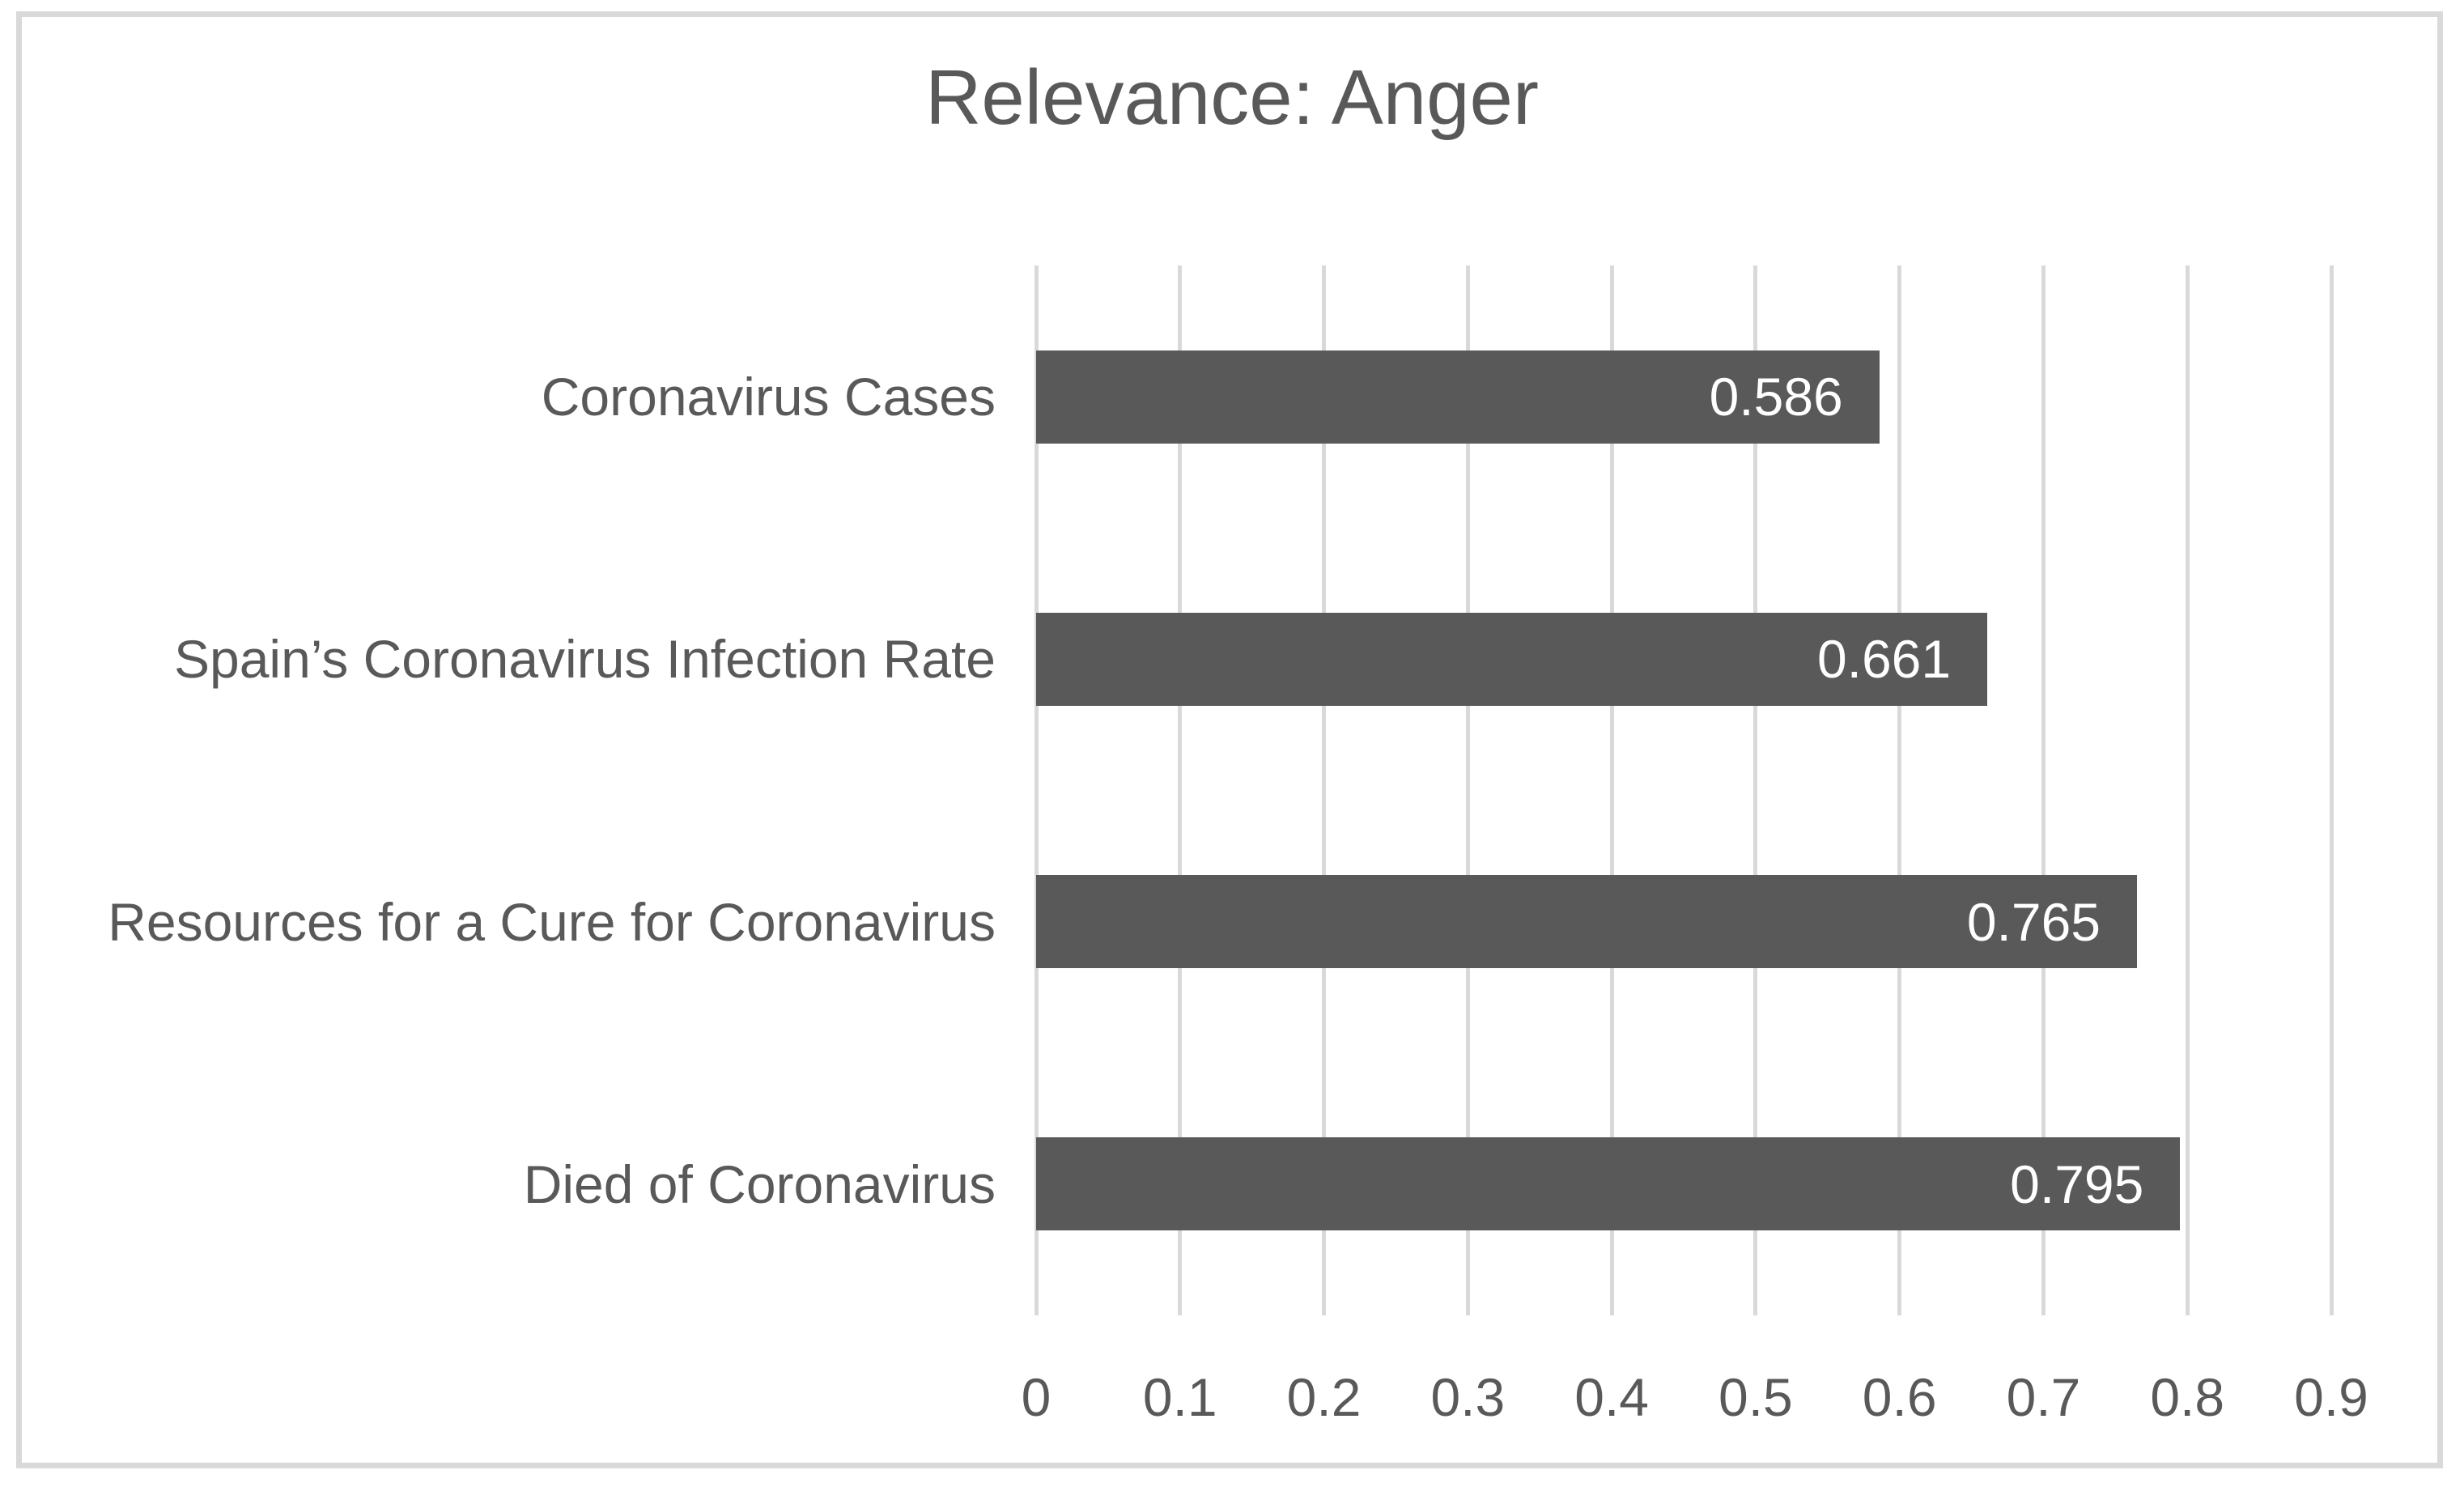 The height and width of the screenshot is (1487, 2464). Describe the element at coordinates (769, 397) in the screenshot. I see `category-label: Coronavirus Cases` at that location.